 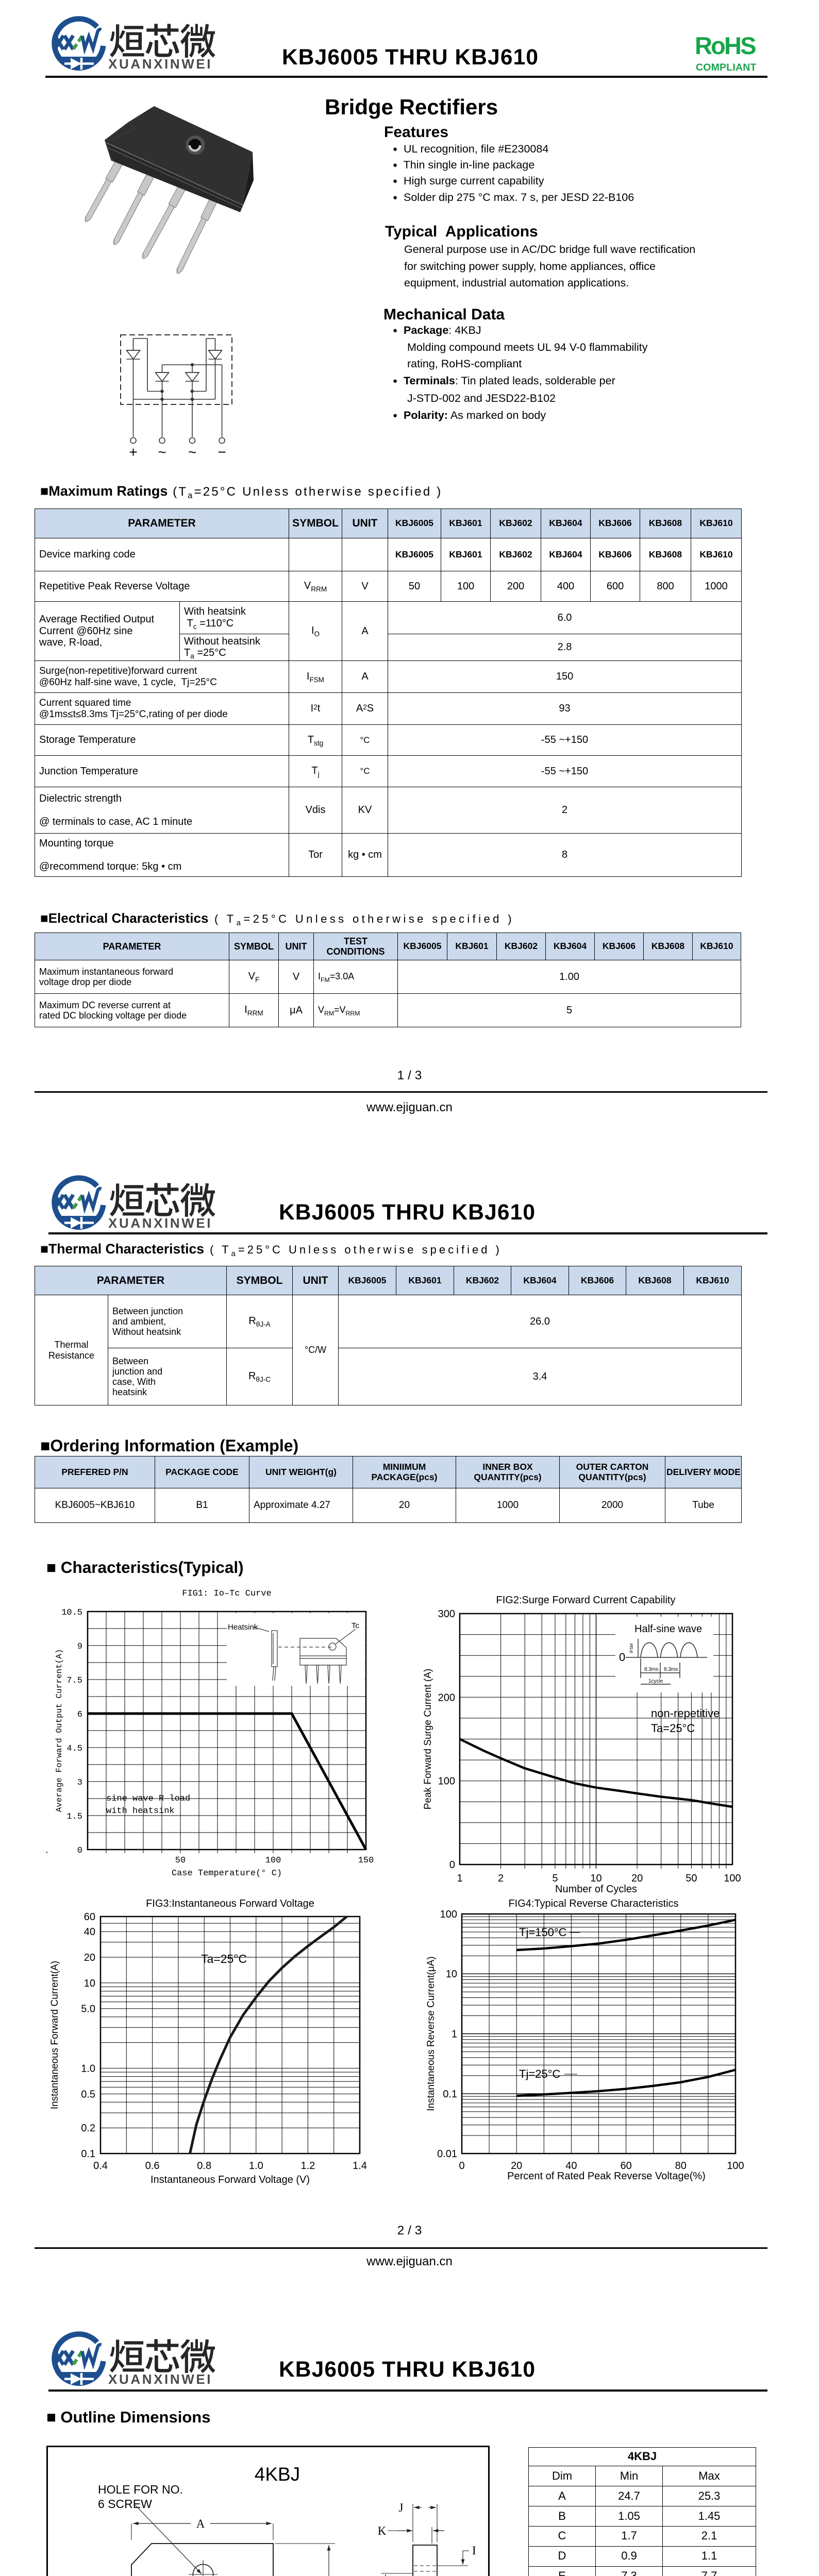 What do you see at coordinates (125, 2504) in the screenshot?
I see `svg-text: 6 SCREW` at bounding box center [125, 2504].